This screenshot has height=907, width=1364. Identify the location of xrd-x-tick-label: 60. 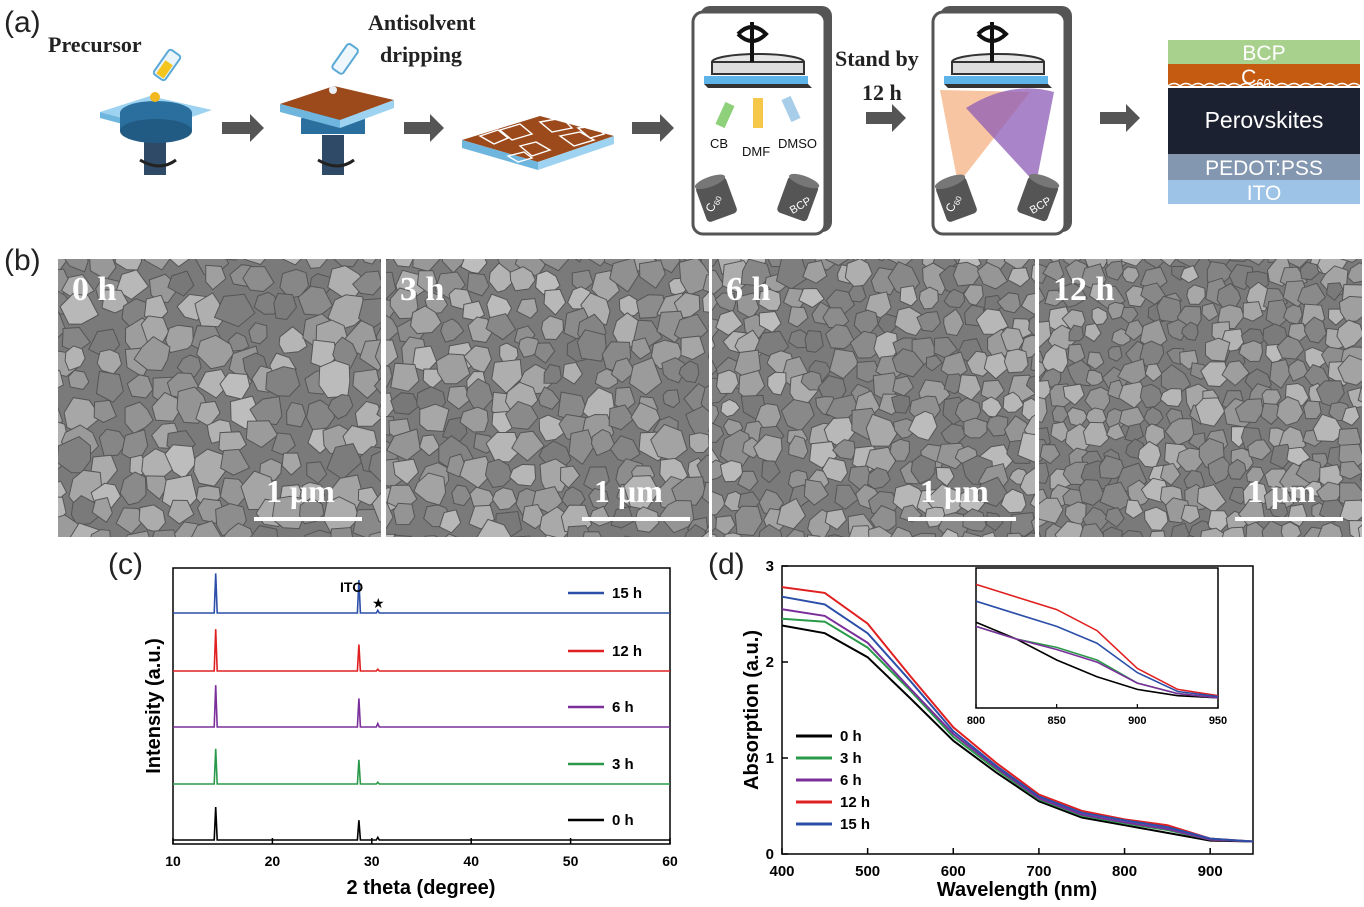
(670, 861).